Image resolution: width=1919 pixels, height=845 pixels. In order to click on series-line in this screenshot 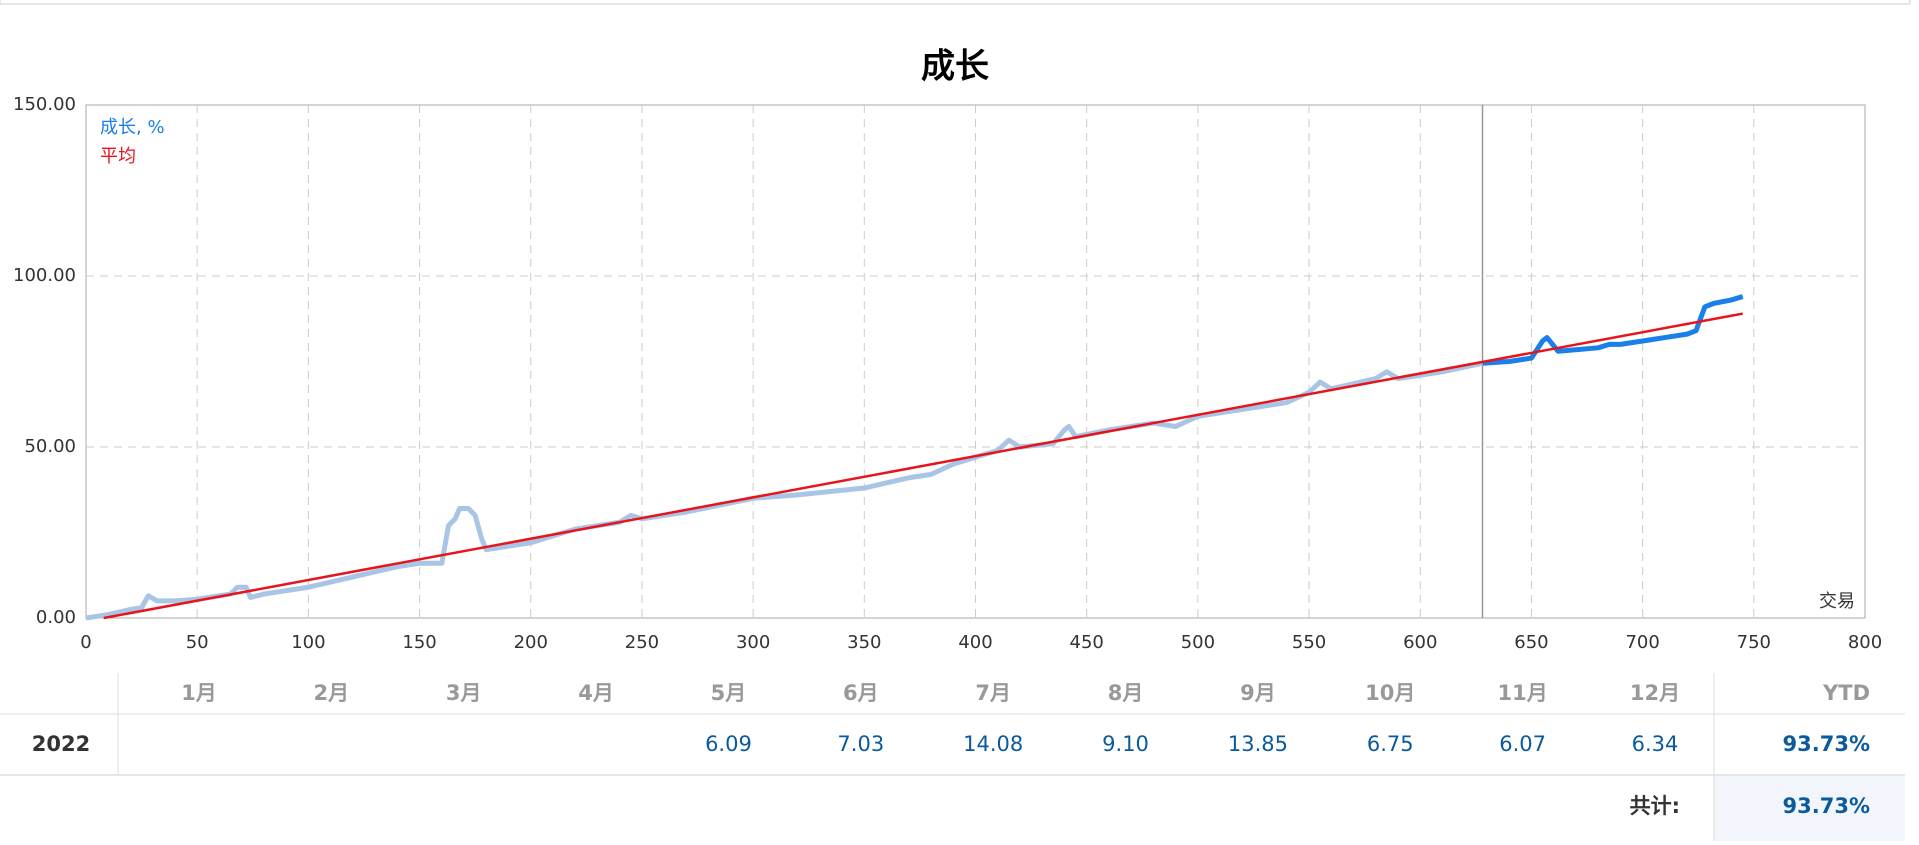, I will do `click(1613, 330)`.